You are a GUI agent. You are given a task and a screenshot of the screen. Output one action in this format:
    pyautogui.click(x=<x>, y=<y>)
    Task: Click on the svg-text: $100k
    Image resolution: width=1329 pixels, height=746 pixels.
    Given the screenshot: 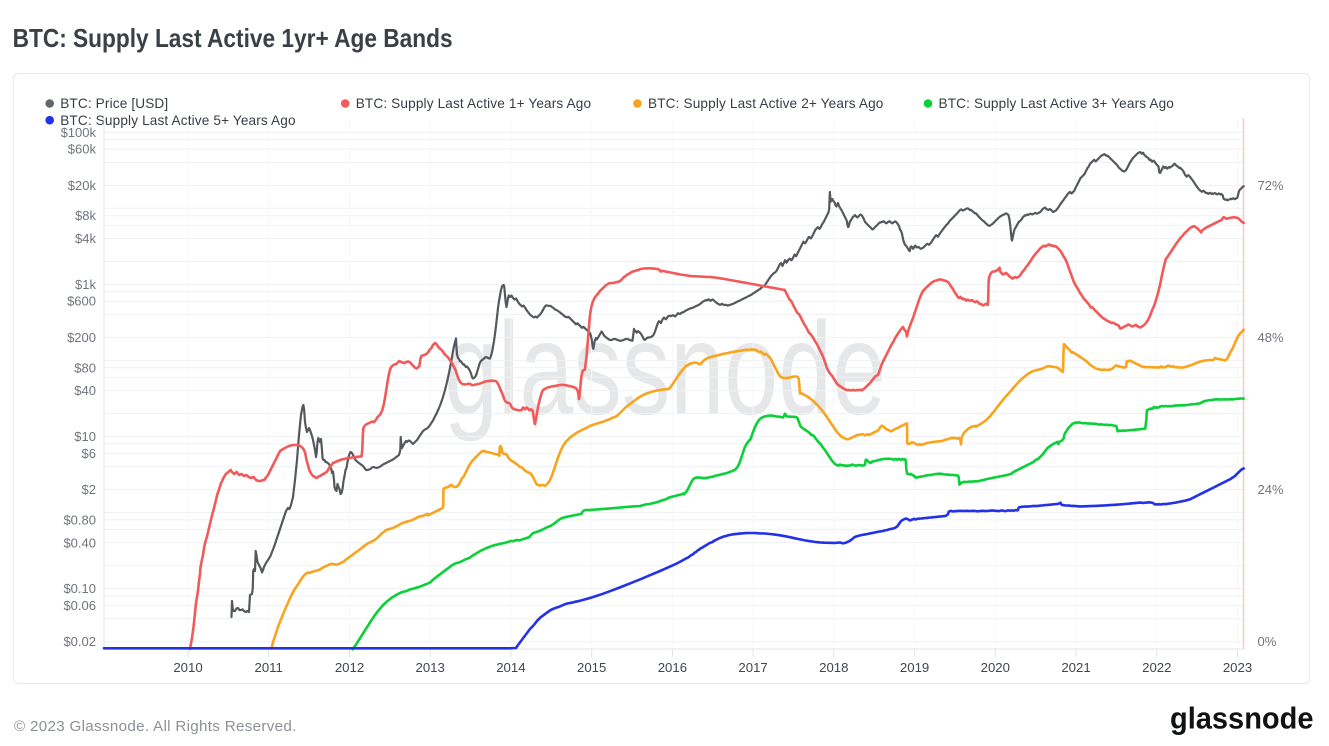 What is the action you would take?
    pyautogui.click(x=79, y=132)
    